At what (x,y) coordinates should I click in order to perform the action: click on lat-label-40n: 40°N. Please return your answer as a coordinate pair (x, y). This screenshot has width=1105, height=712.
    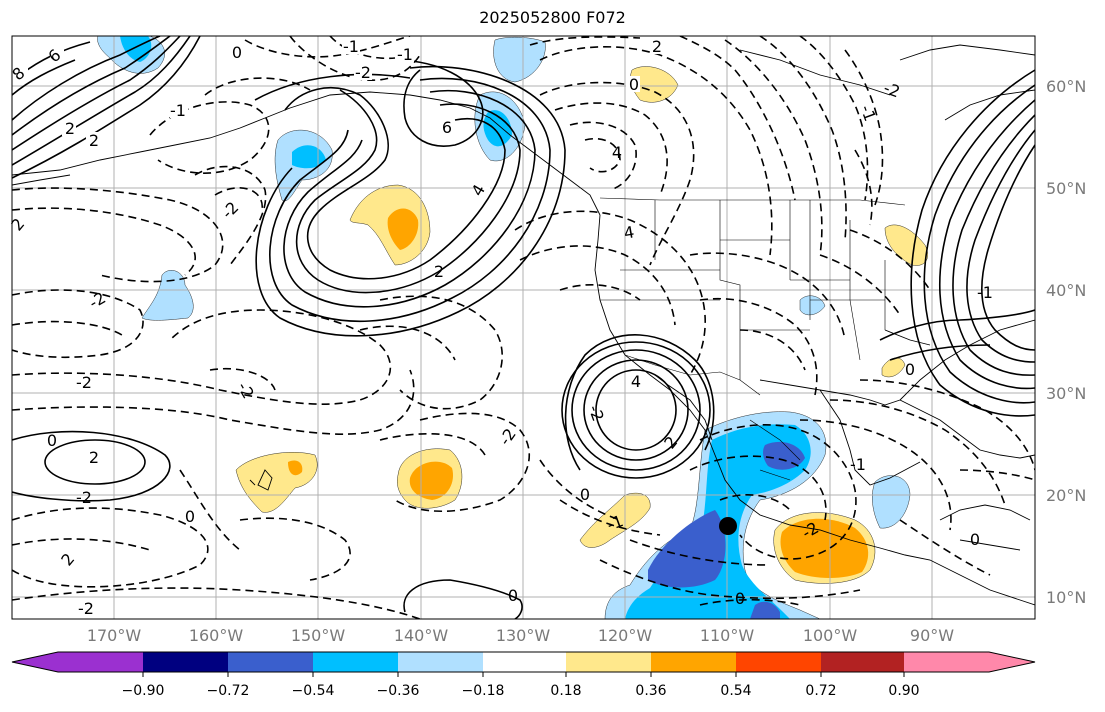
    Looking at the image, I should click on (1066, 290).